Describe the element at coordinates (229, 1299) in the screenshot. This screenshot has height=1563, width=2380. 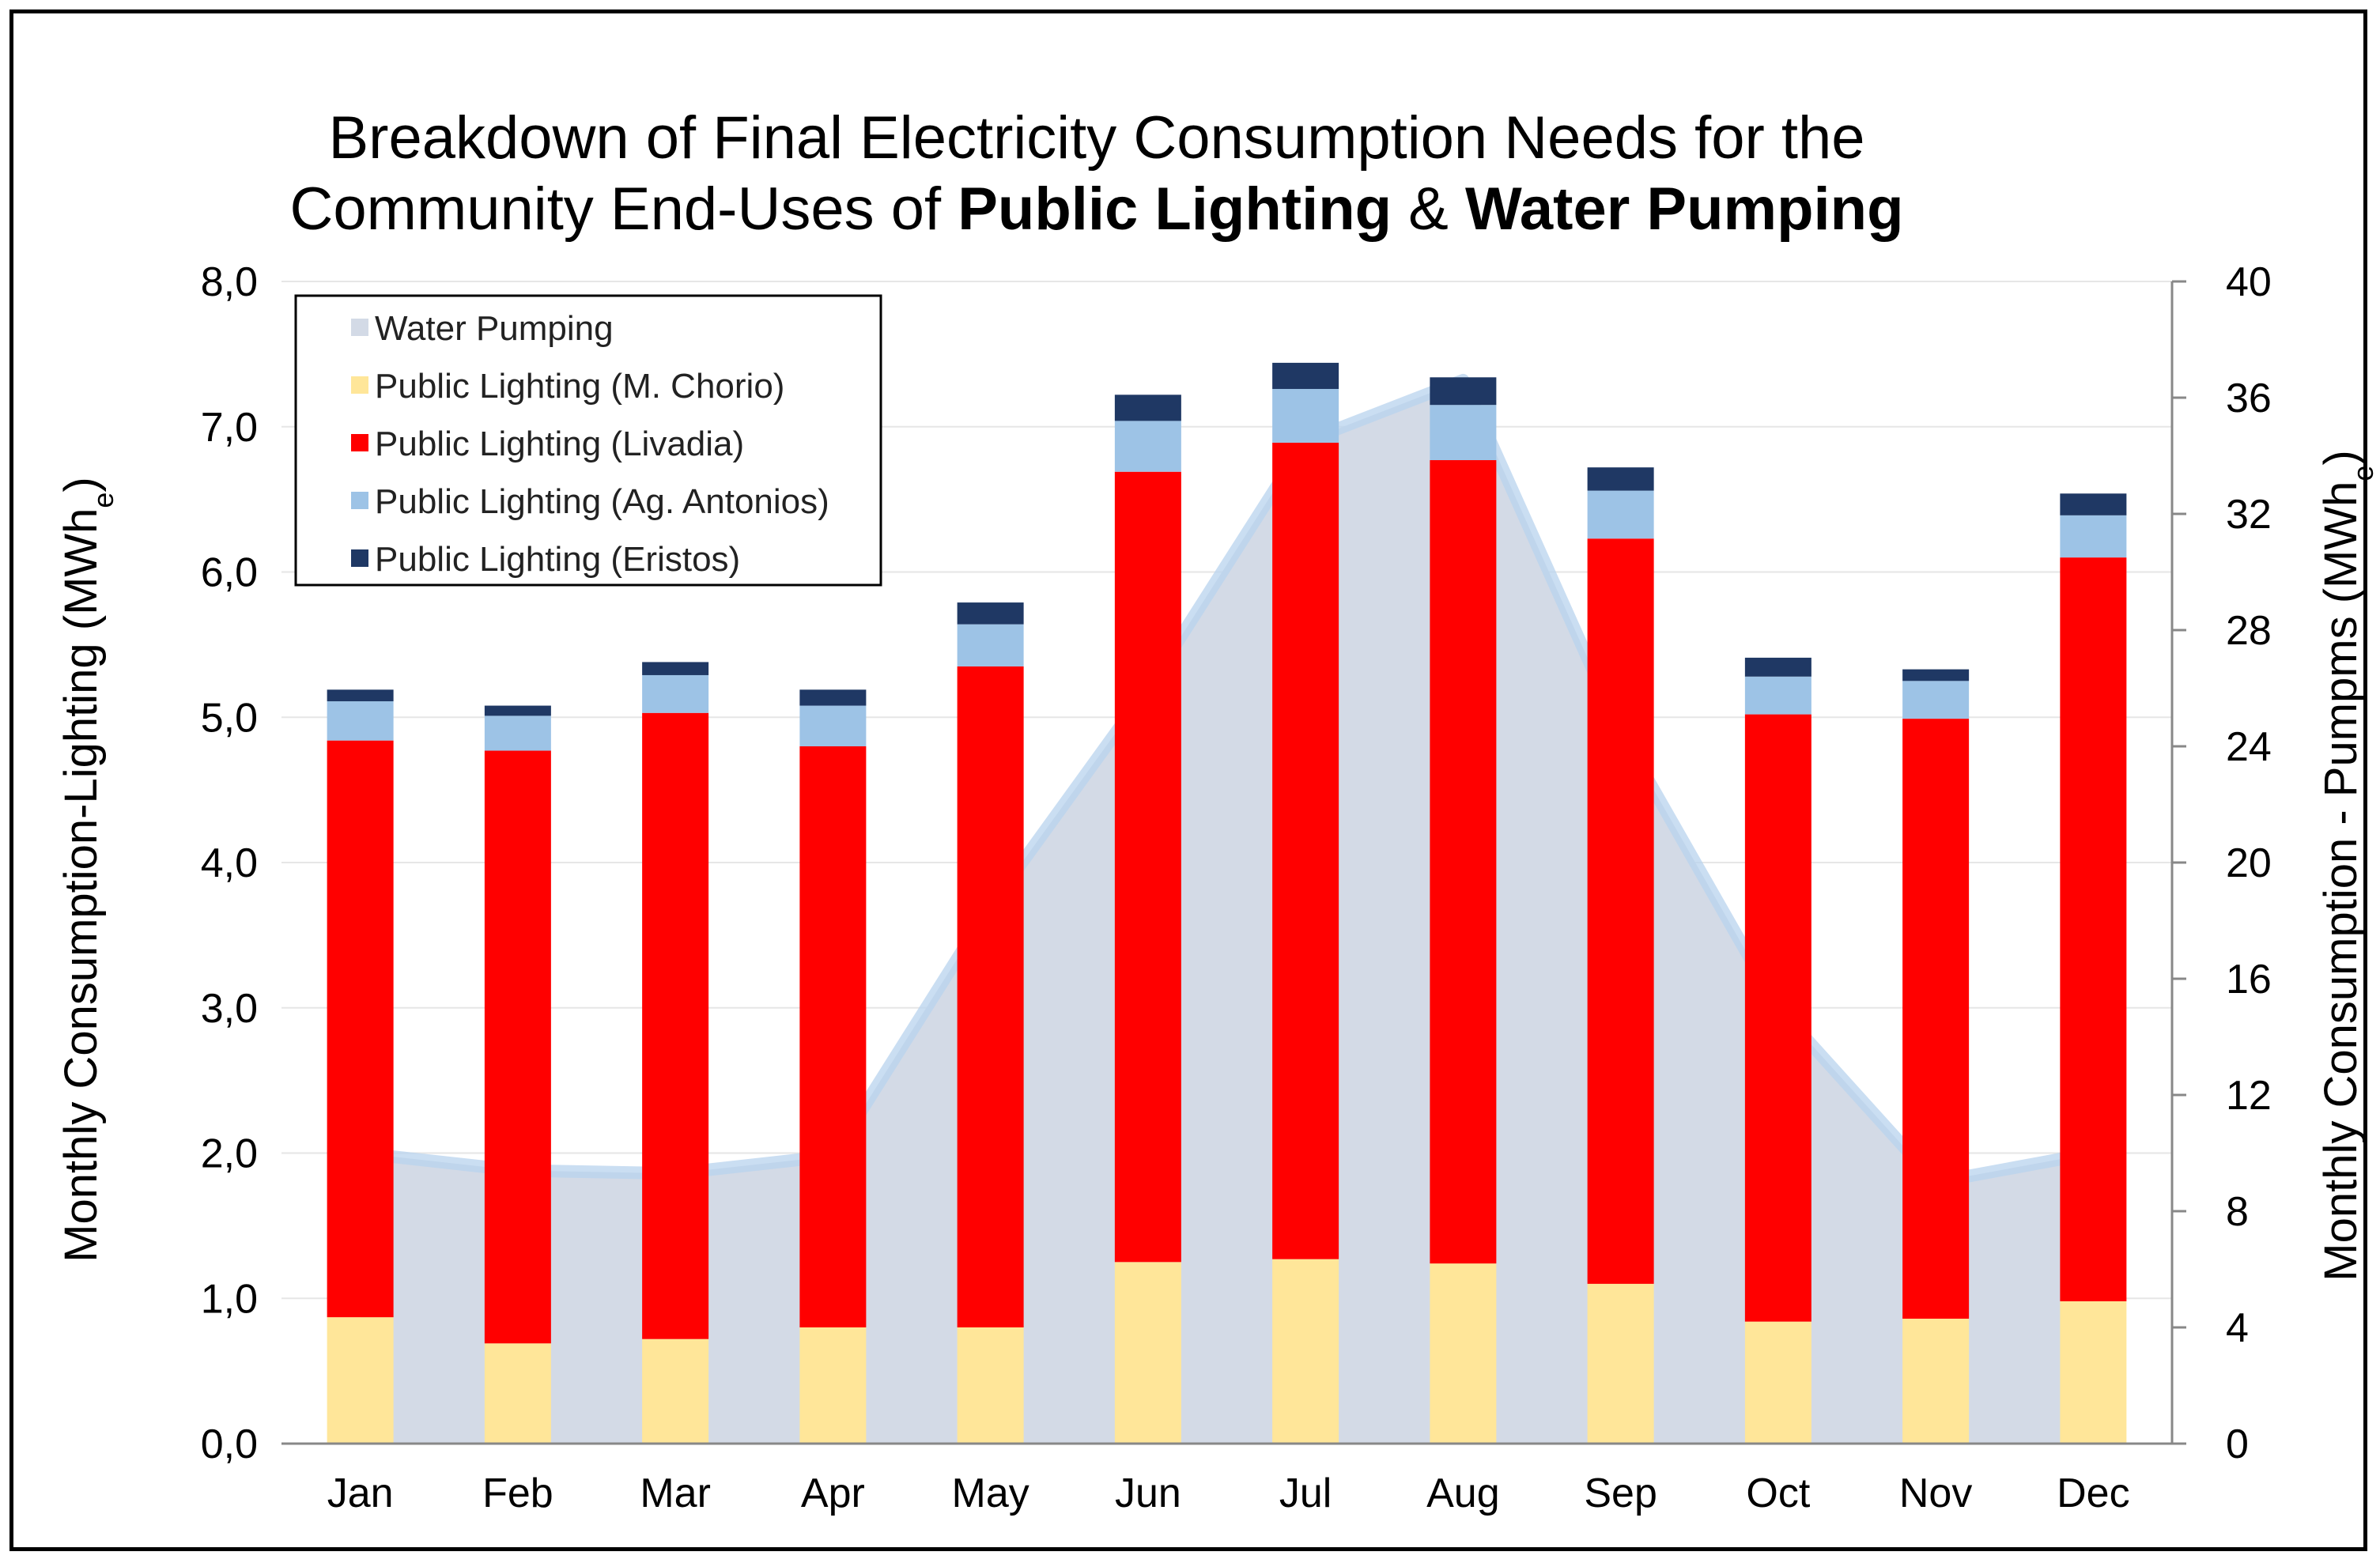
I see `left-tick-label: 1,0` at that location.